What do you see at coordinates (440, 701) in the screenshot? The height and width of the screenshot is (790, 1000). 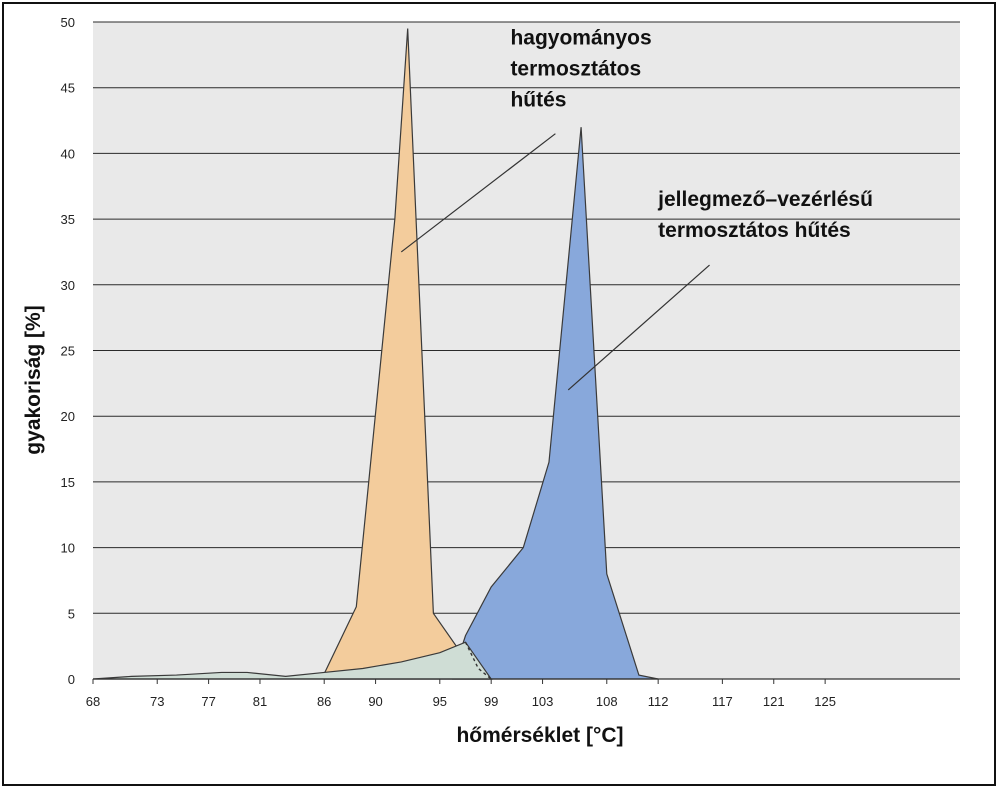 I see `x-tick-label: 95` at bounding box center [440, 701].